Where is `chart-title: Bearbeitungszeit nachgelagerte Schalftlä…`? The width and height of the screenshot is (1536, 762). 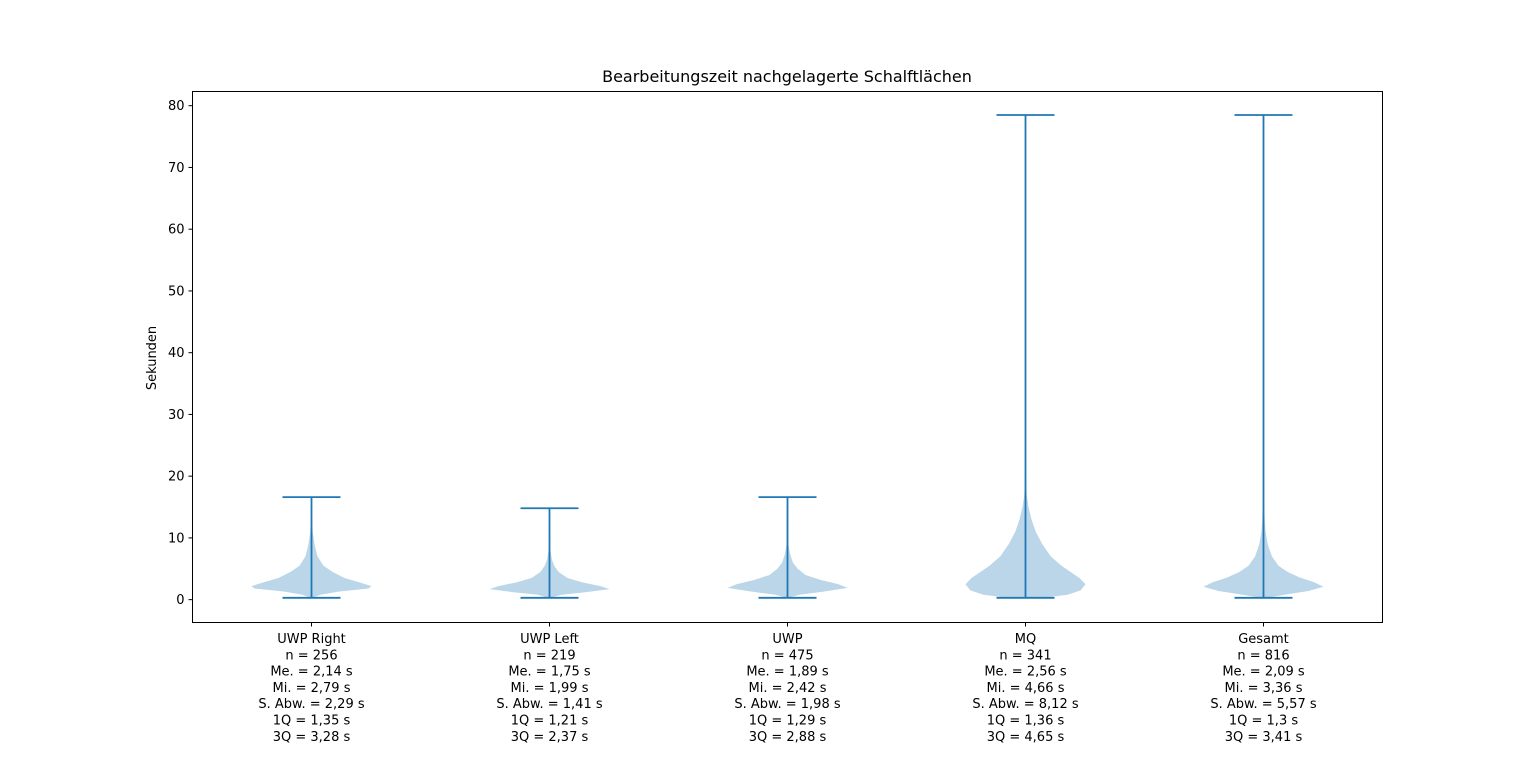
chart-title: Bearbeitungszeit nachgelagerte Schalftlä… is located at coordinates (787, 76).